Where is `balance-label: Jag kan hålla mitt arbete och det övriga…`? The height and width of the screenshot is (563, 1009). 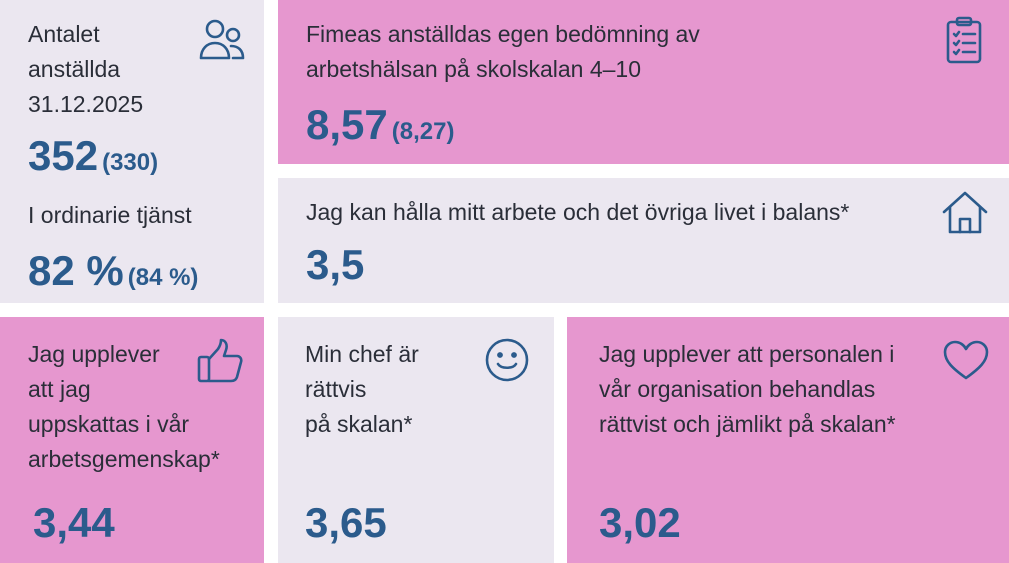
balance-label: Jag kan hålla mitt arbete och det övriga… is located at coordinates (578, 212).